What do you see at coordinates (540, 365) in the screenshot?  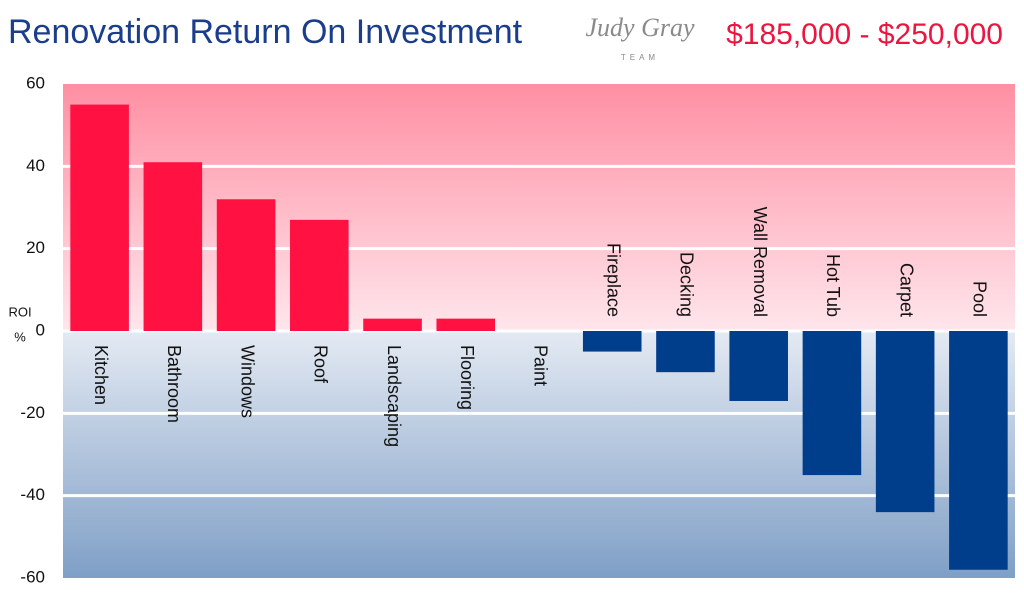 I see `x-tick-label: Paint` at bounding box center [540, 365].